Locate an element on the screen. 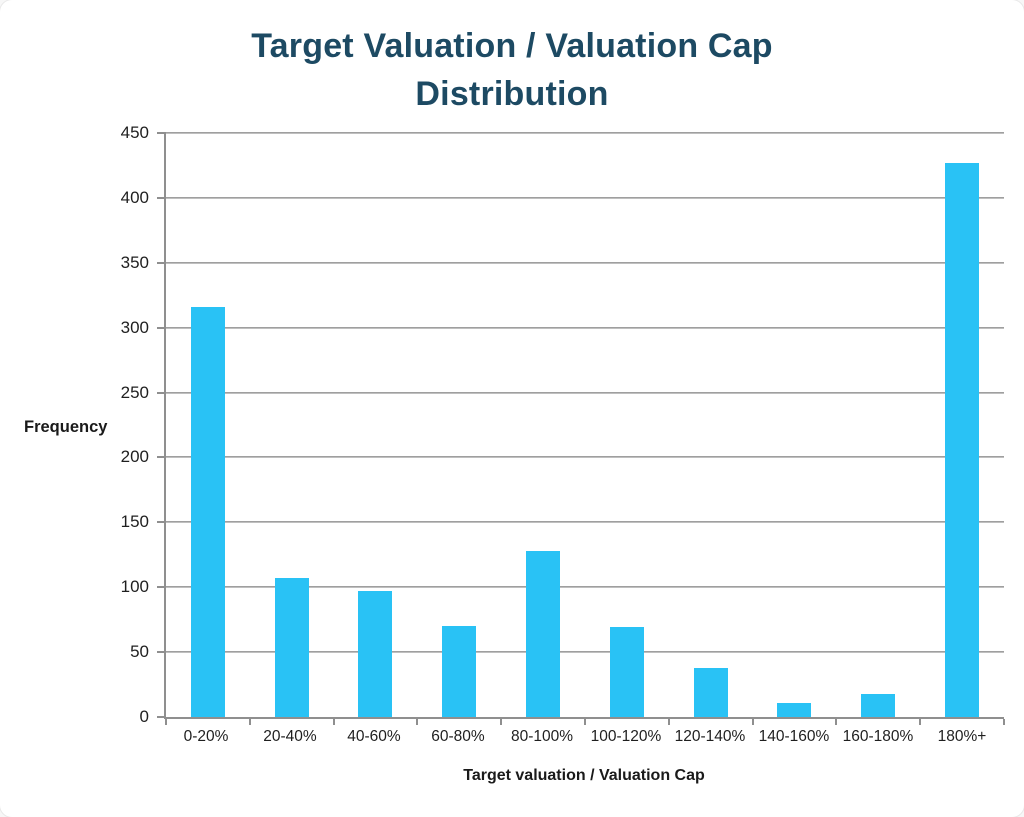 The image size is (1024, 817). bar-40-60% is located at coordinates (375, 654).